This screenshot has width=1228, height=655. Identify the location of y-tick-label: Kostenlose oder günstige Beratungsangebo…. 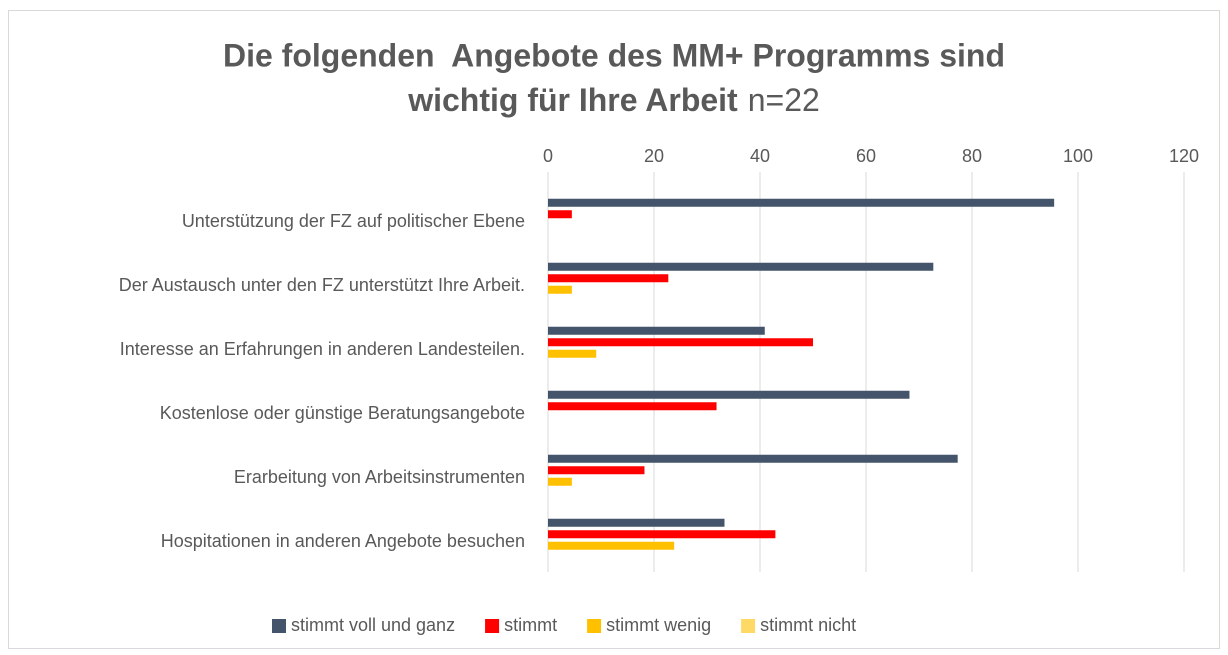
(342, 413).